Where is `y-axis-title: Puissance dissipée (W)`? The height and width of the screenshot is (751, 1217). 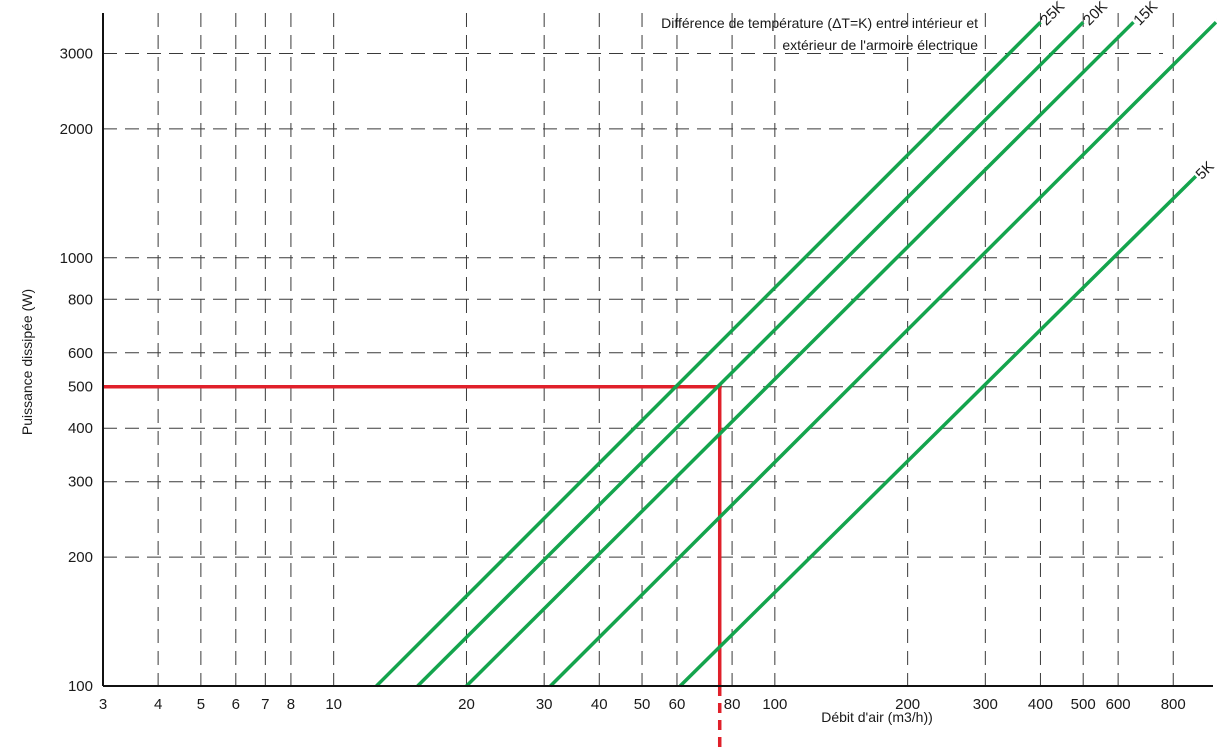 y-axis-title: Puissance dissipée (W) is located at coordinates (27, 362).